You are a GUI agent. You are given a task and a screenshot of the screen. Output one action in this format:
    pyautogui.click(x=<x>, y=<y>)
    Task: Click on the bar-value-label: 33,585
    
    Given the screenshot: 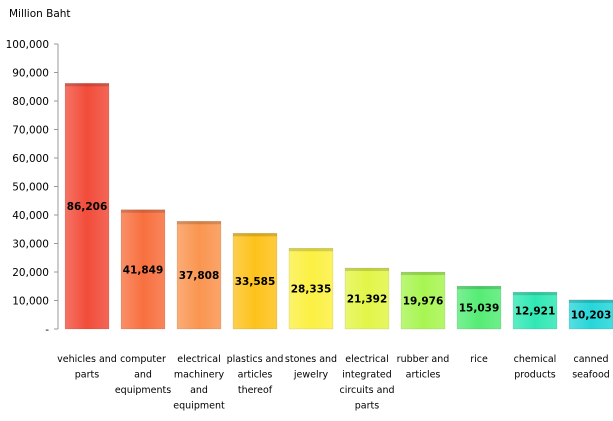 What is the action you would take?
    pyautogui.click(x=255, y=282)
    